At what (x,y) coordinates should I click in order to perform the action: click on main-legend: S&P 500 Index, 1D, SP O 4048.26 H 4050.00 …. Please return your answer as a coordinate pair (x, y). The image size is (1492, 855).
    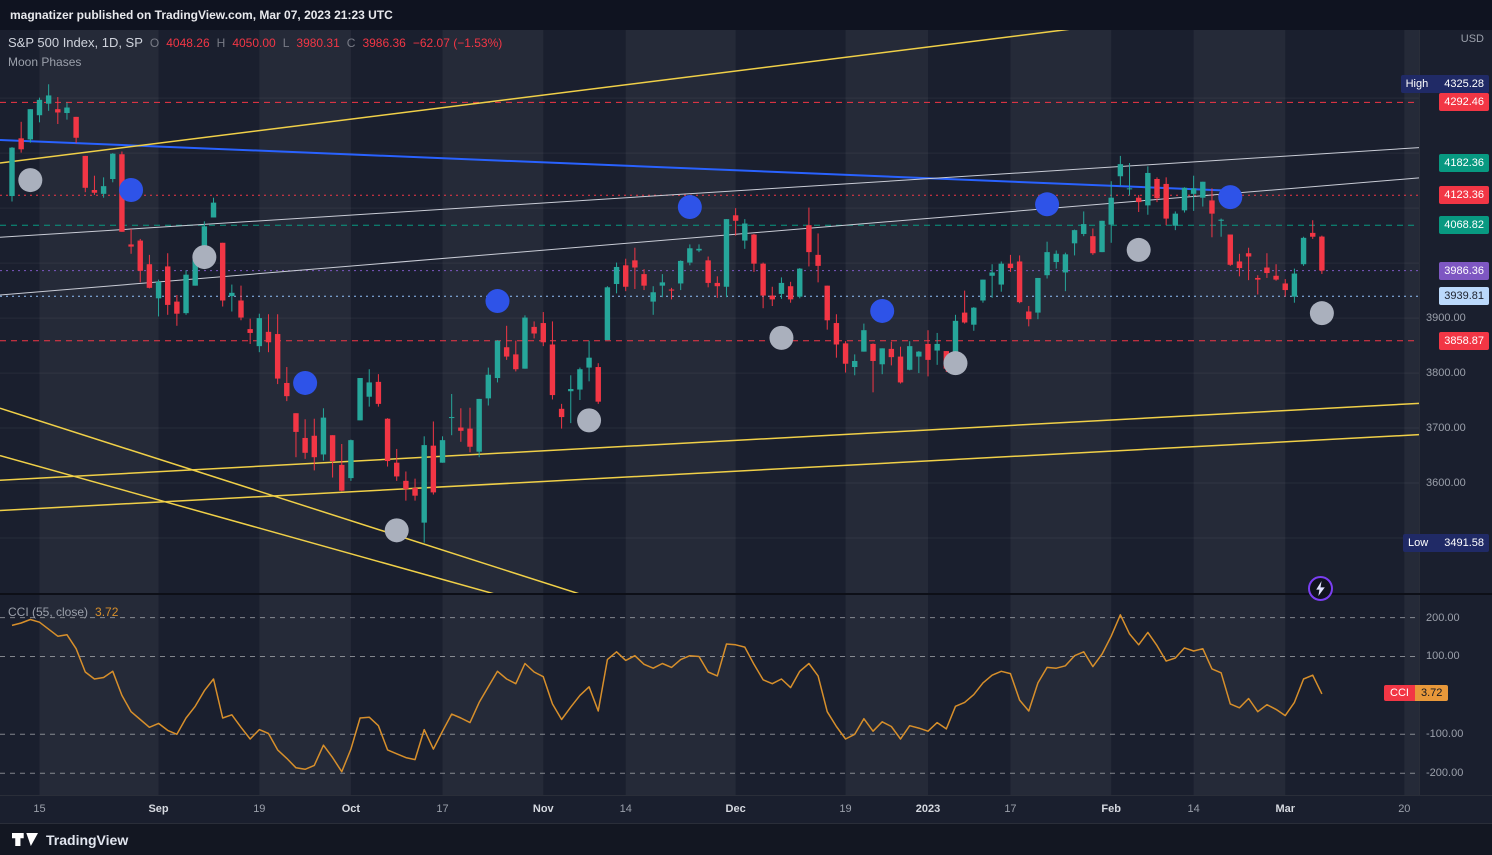
    Looking at the image, I should click on (255, 52).